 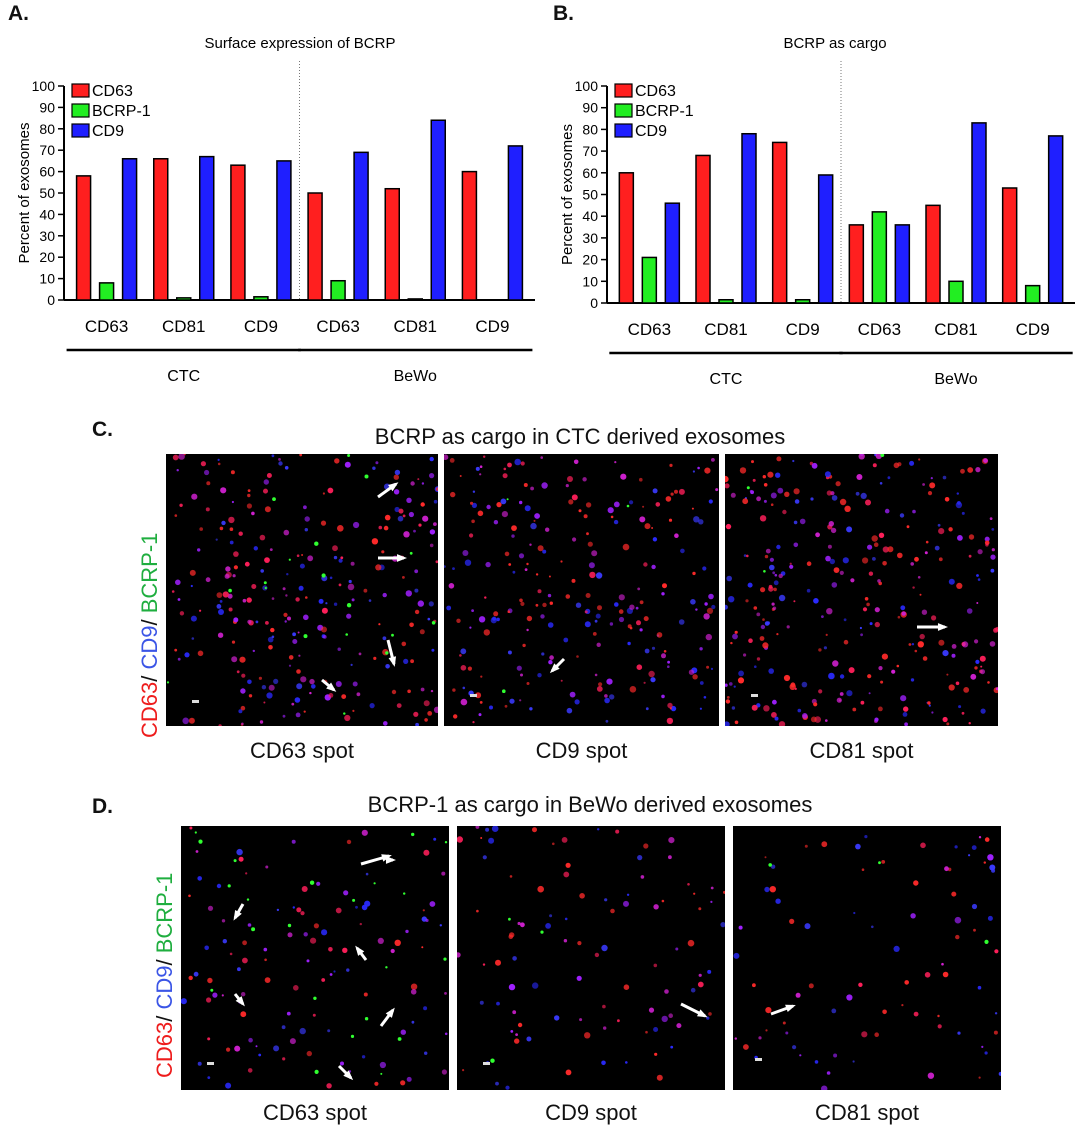 I want to click on panel-d-spot-label-cd9: CD9 spot, so click(x=591, y=1112).